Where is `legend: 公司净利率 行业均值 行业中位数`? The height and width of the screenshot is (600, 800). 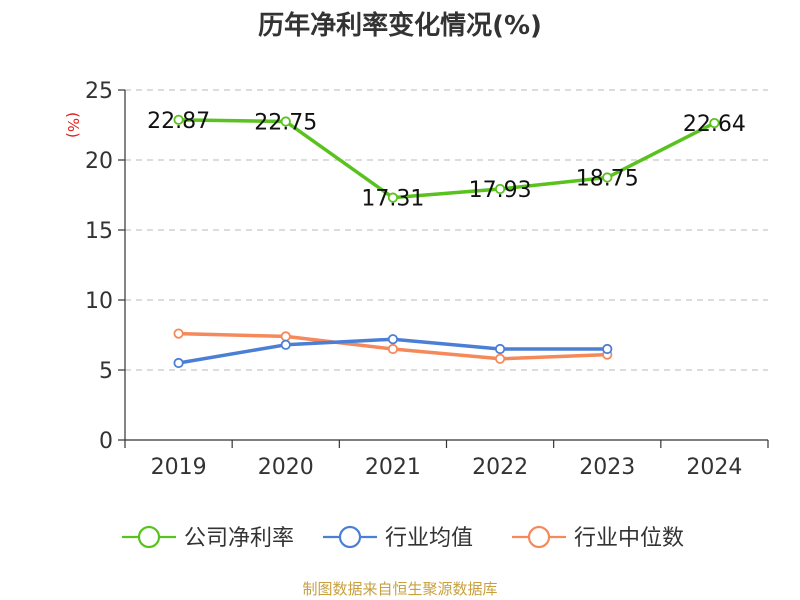 legend: 公司净利率 行业均值 行业中位数 is located at coordinates (403, 538).